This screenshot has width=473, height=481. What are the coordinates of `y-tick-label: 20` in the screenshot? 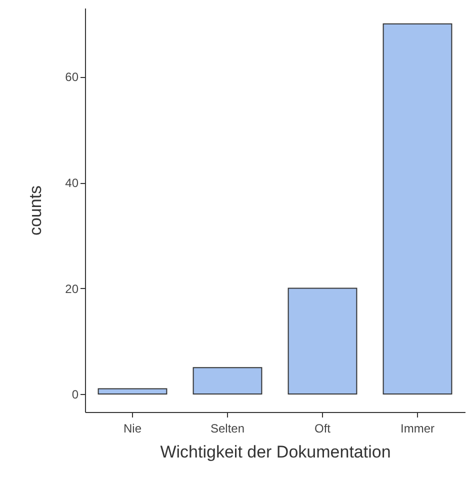 It's located at (72, 289).